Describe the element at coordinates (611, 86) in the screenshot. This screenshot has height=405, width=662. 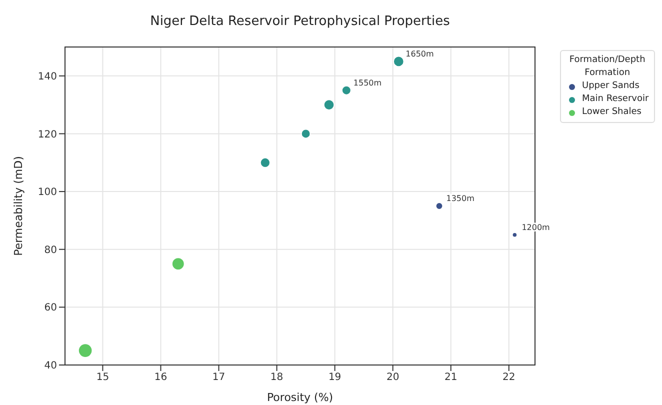
I see `legend-label: Upper Sands` at that location.